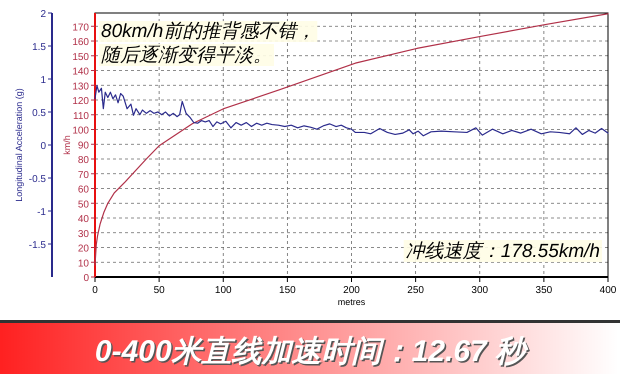 This screenshot has height=374, width=620. What do you see at coordinates (67, 145) in the screenshot?
I see `y-axis-title: km/h` at bounding box center [67, 145].